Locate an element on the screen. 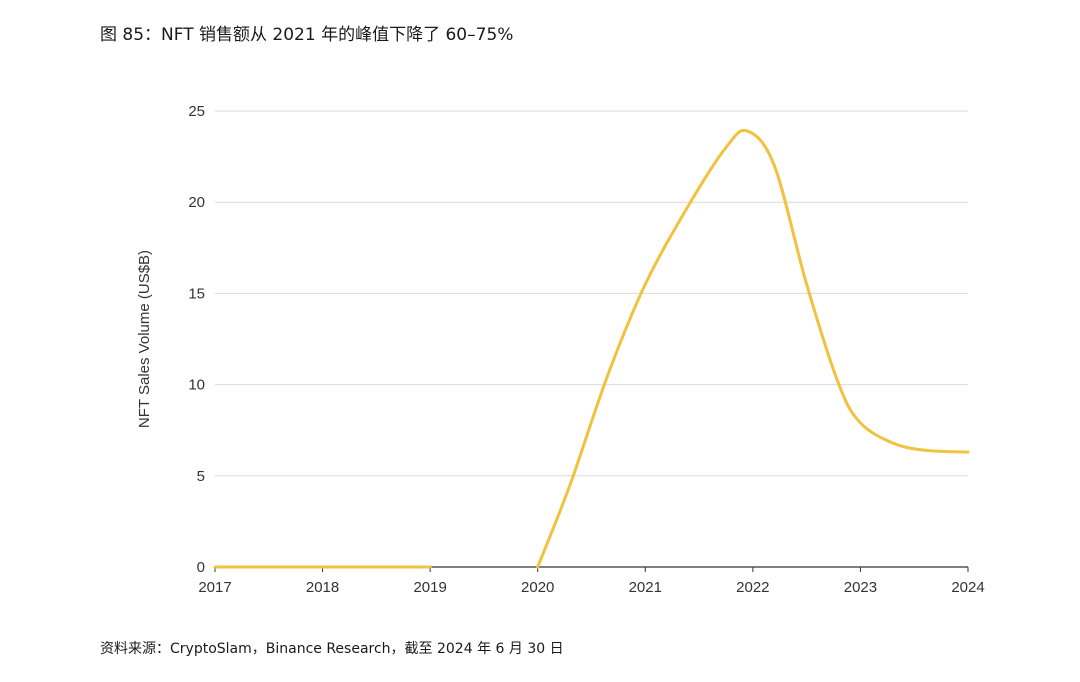 The width and height of the screenshot is (1080, 682). y-tick-label-20: 20 is located at coordinates (196, 202).